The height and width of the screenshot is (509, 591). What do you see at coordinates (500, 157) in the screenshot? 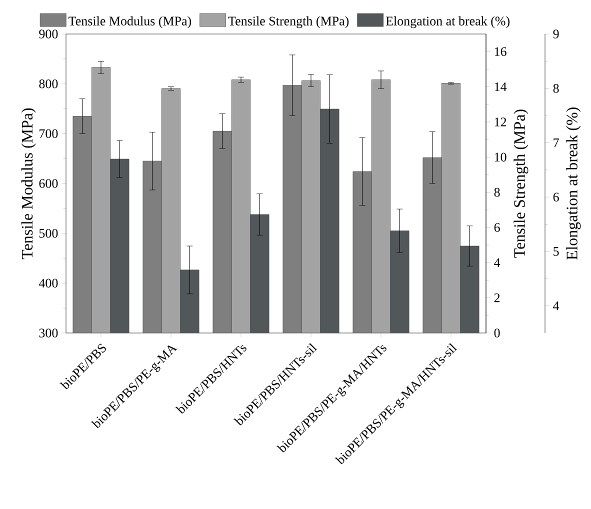
I see `y2-tick-label: 10` at bounding box center [500, 157].